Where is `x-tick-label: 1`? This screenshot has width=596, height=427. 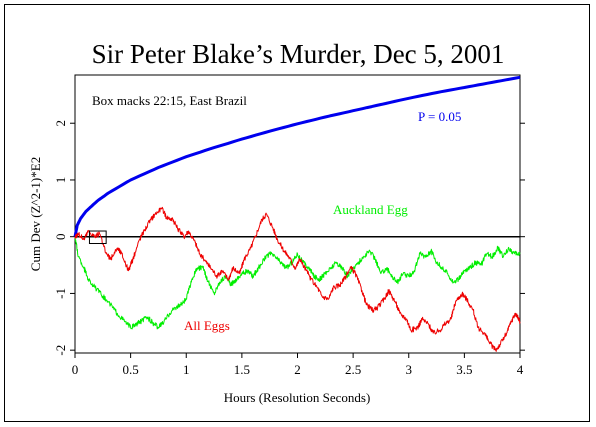
x-tick-label: 1 is located at coordinates (186, 369).